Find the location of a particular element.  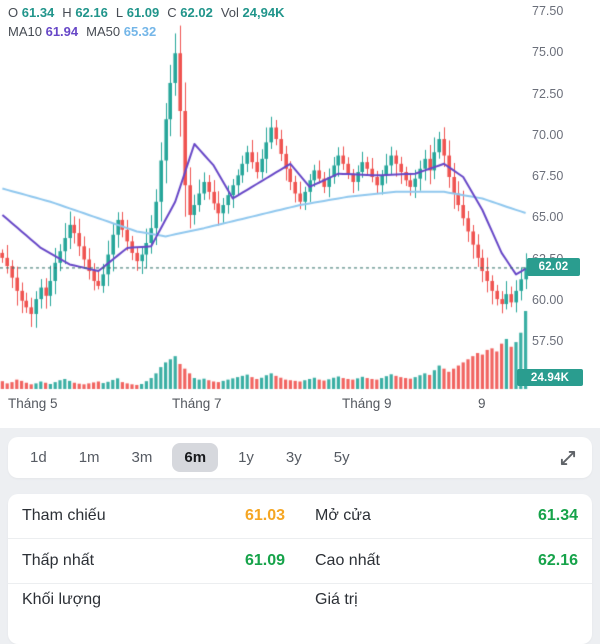

timeframe-button-6m: 6m is located at coordinates (195, 457).